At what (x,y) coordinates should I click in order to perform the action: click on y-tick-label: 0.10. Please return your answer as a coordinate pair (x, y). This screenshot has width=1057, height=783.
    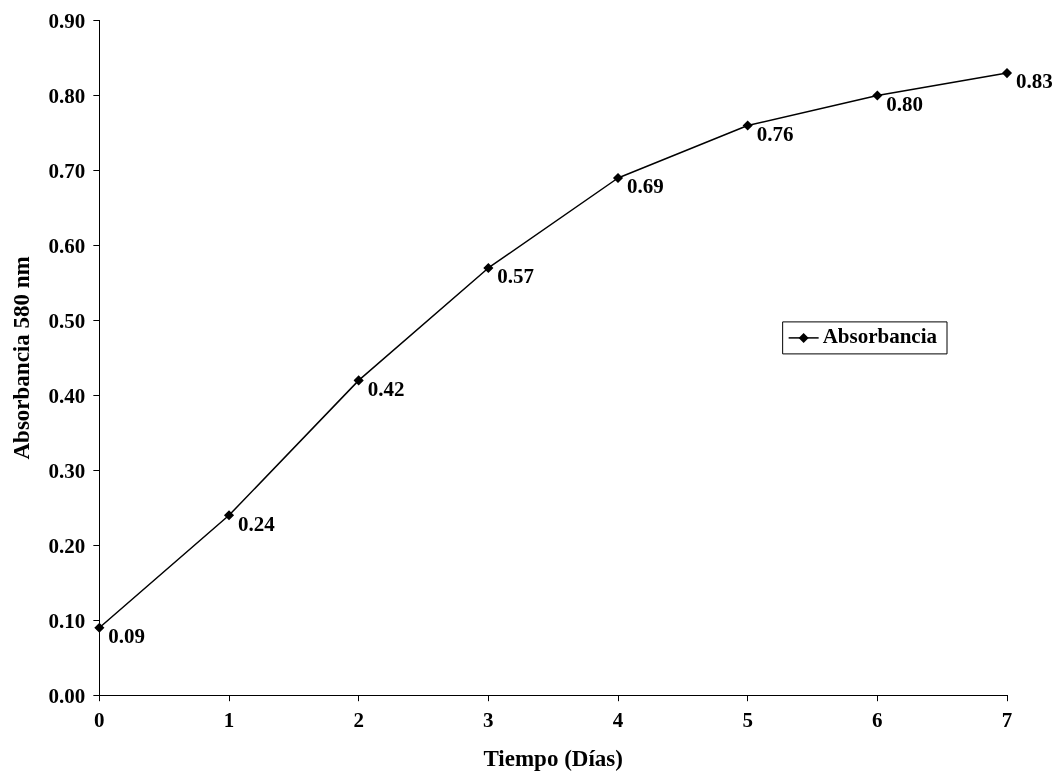
    Looking at the image, I should click on (67, 620).